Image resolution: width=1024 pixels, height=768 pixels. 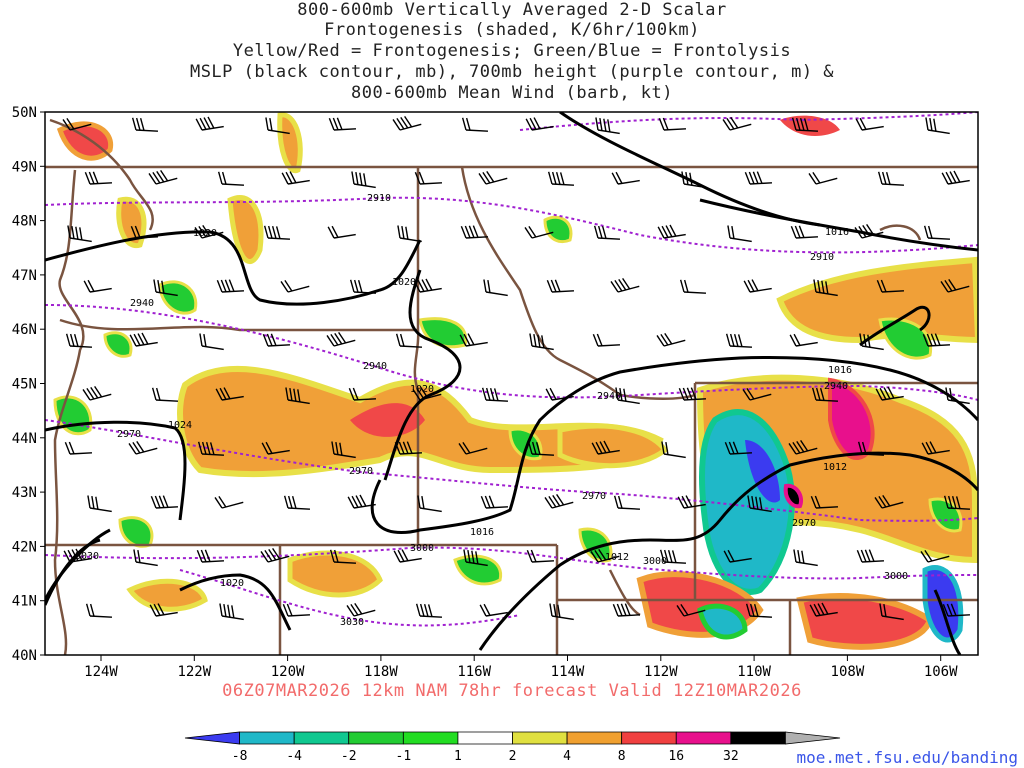 I want to click on lon-label: 106W, so click(x=941, y=672).